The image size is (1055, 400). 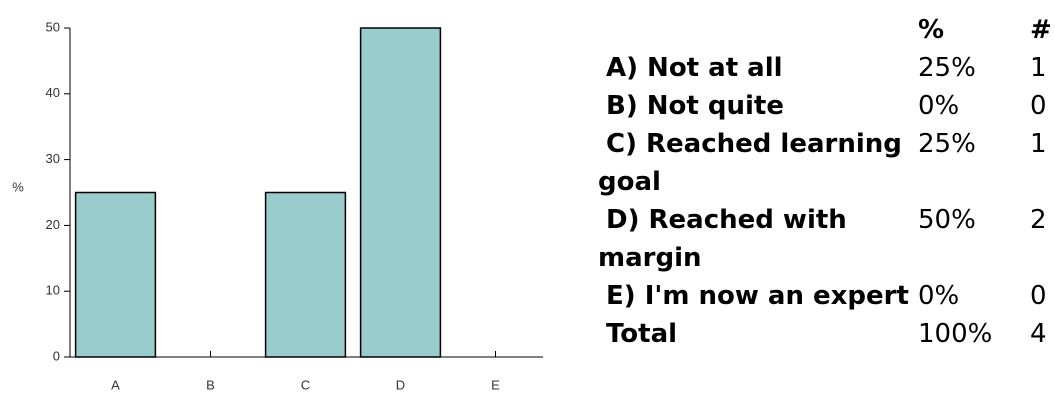 What do you see at coordinates (400, 384) in the screenshot?
I see `x-tick-label: D` at bounding box center [400, 384].